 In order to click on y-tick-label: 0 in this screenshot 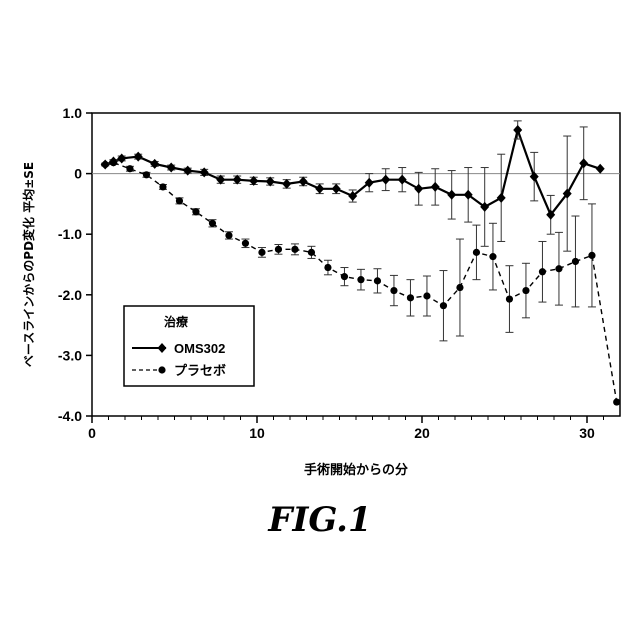, I will do `click(78, 174)`.